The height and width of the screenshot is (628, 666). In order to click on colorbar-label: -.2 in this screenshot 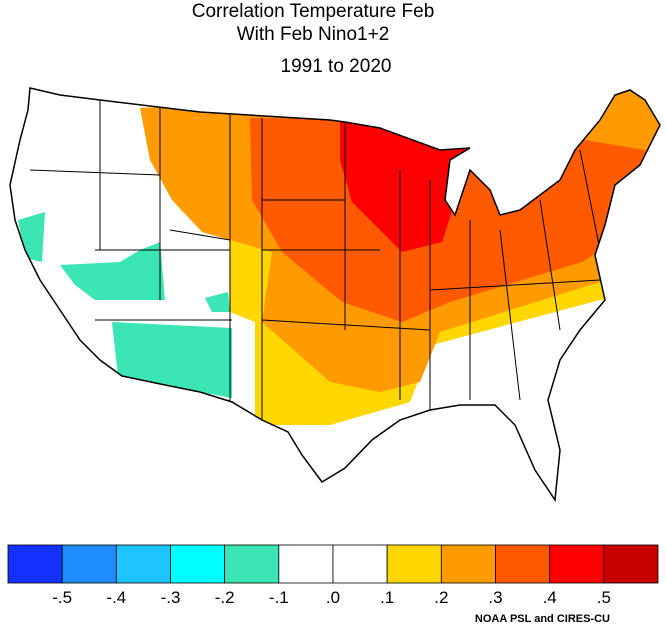, I will do `click(225, 597)`.